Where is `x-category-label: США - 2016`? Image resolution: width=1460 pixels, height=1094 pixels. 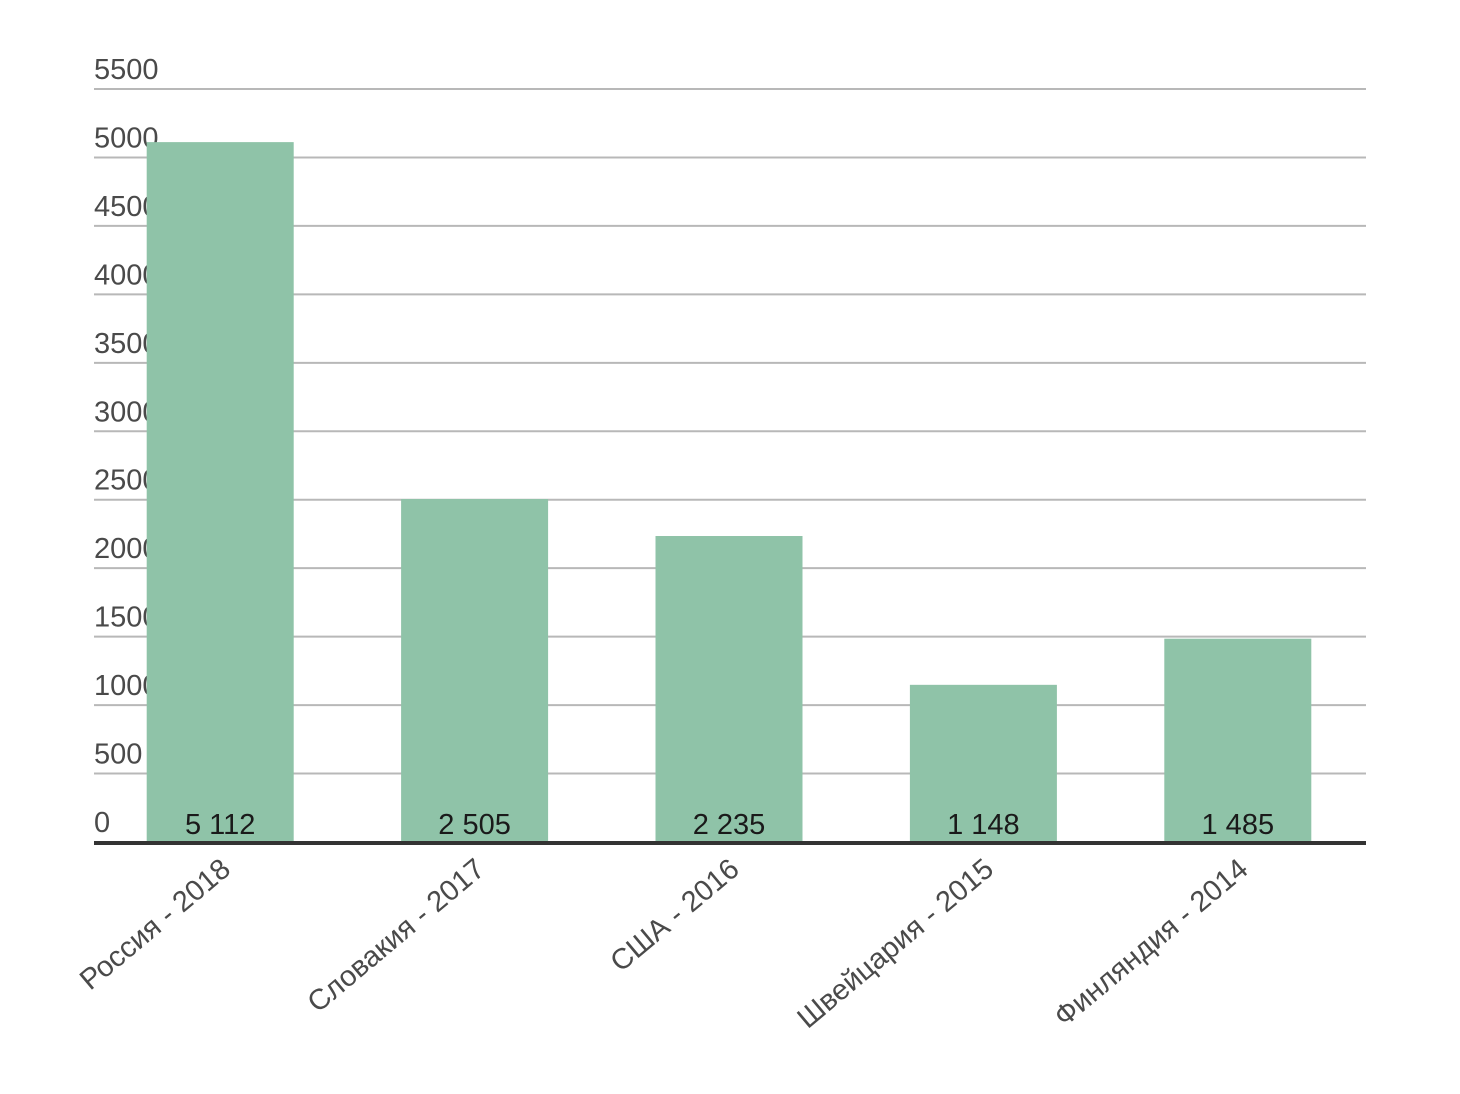 x-category-label: США - 2016 is located at coordinates (675, 916).